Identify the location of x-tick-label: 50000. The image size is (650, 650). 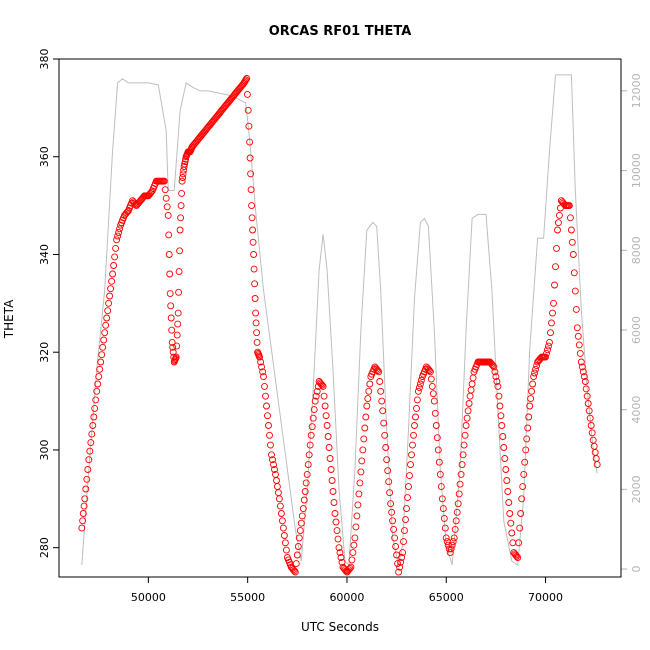
(148, 597).